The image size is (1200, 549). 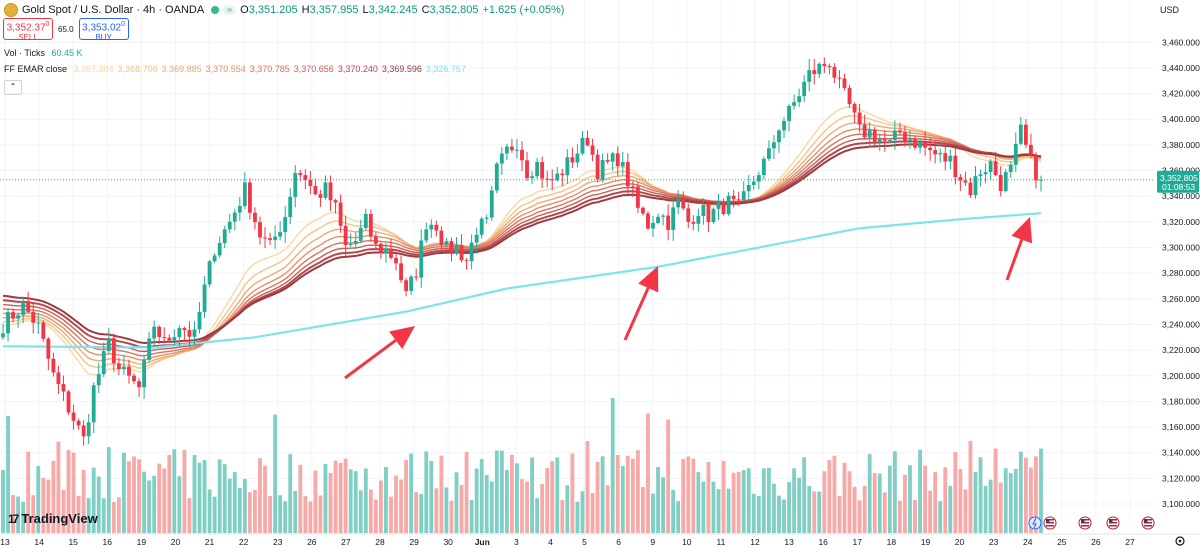 I want to click on time-tick-label: 16, so click(x=108, y=542).